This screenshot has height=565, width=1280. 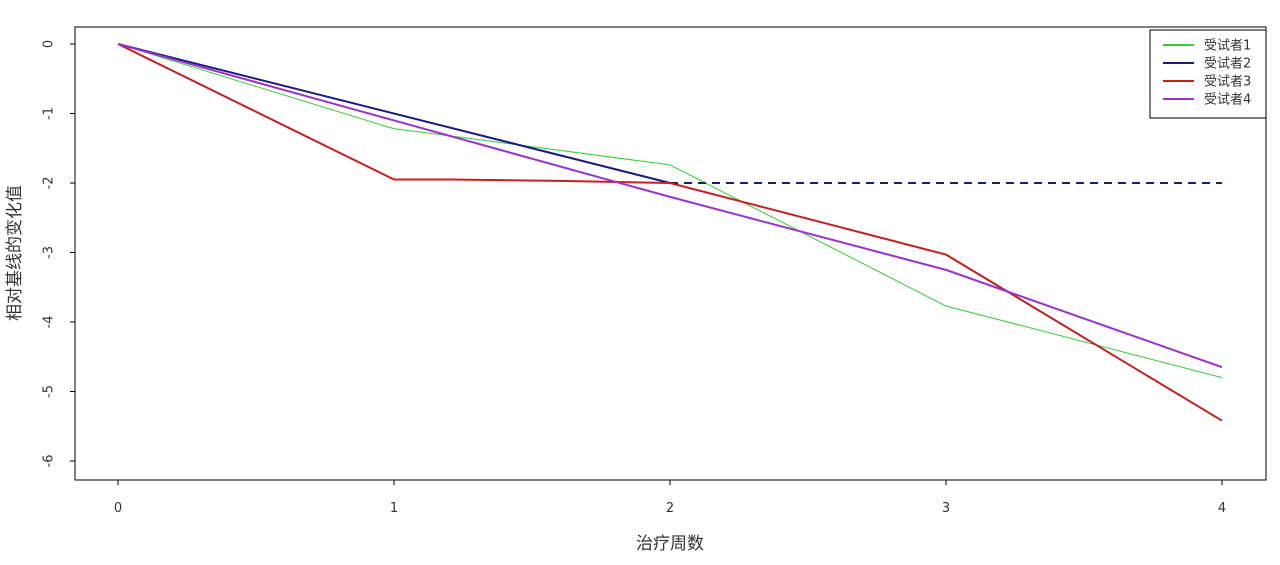 I want to click on x-tick-label: 3, so click(x=946, y=508).